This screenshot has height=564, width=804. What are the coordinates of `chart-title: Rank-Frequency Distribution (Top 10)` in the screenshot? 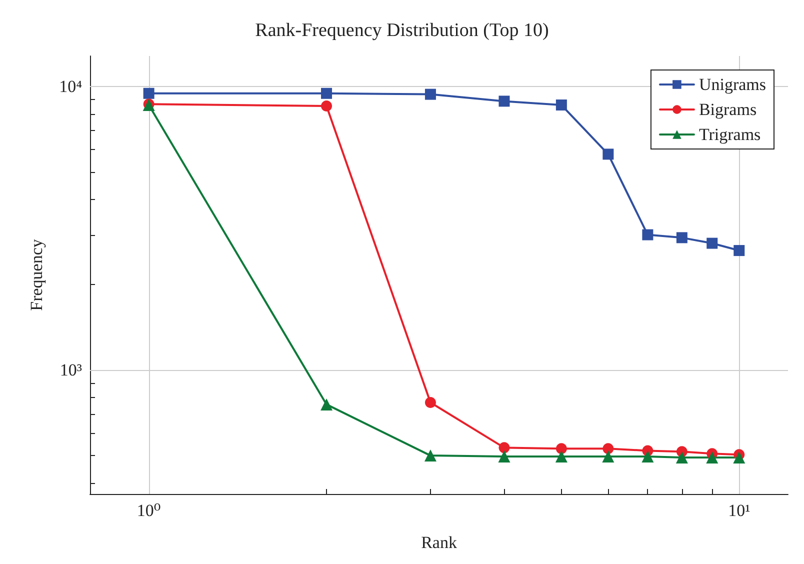 It's located at (402, 30).